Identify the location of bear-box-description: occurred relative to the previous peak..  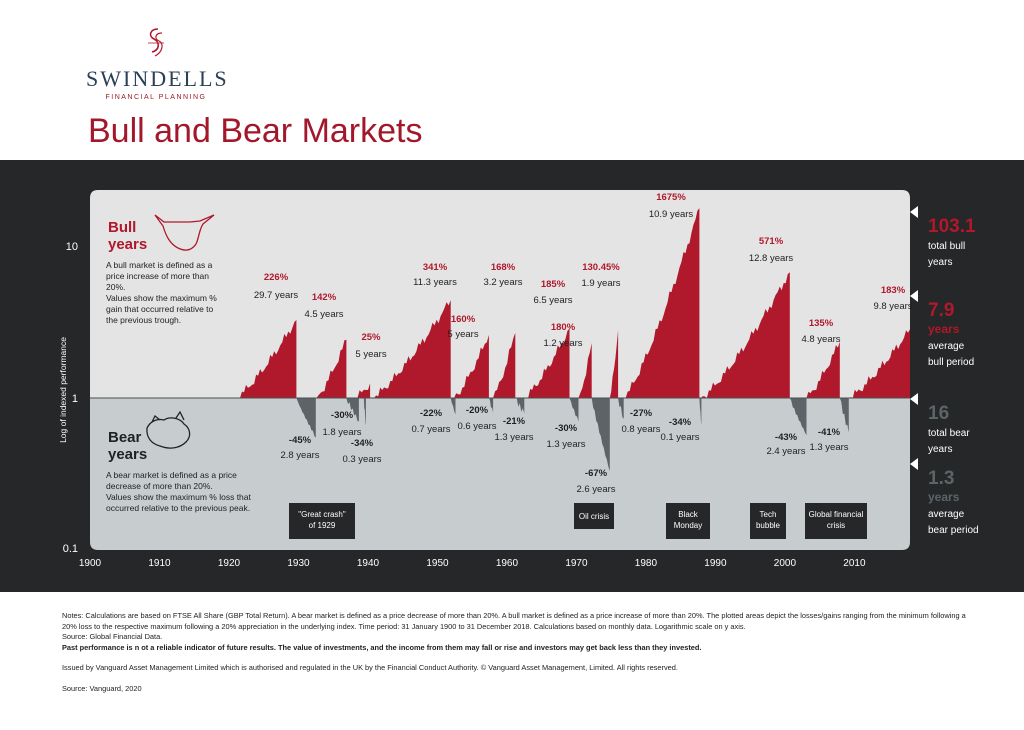
(178, 508).